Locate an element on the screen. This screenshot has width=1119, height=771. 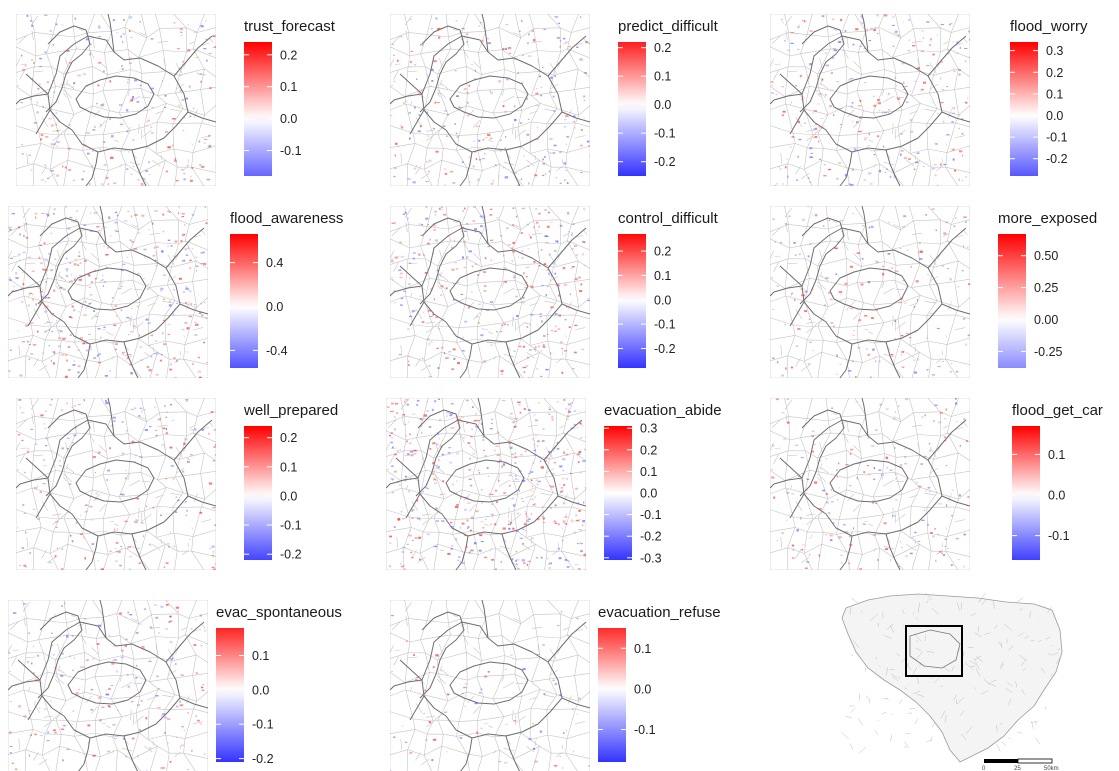
map-panel-well-prepared: well_prepared 0.2 0.1 0.0 -0.1 -0.2 is located at coordinates (177, 484).